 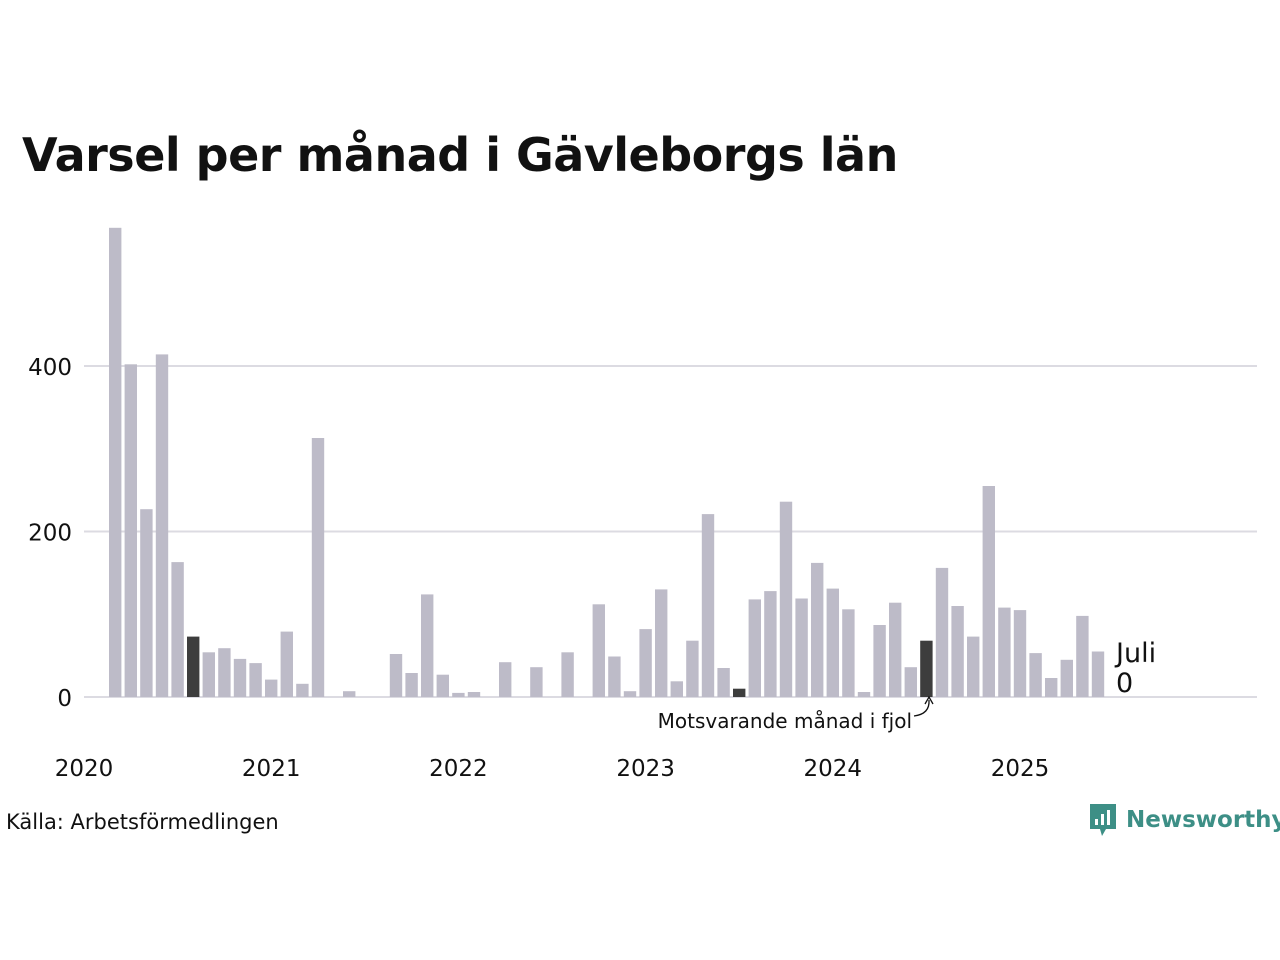 I want to click on annotations: Juli 0 Motsvarande månad i fjol, so click(x=907, y=685).